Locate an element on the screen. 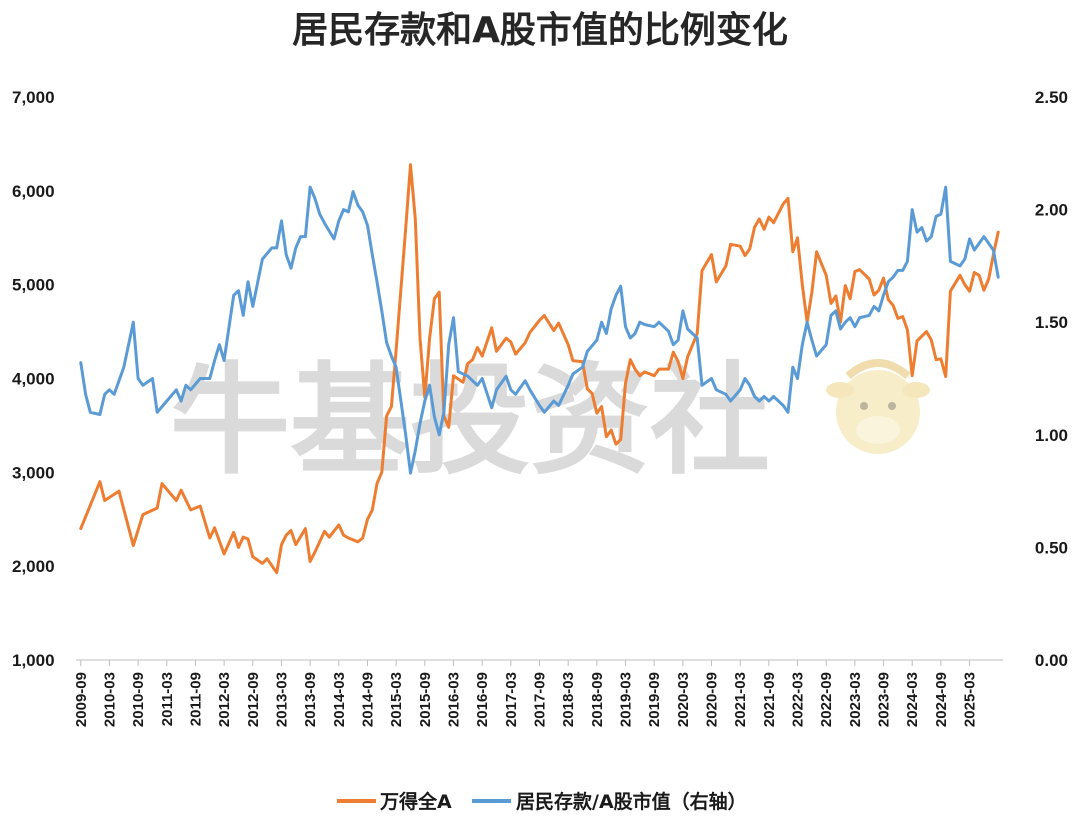 The height and width of the screenshot is (830, 1080). chart-title: 居民存款和A股市值的比例变化 is located at coordinates (540, 30).